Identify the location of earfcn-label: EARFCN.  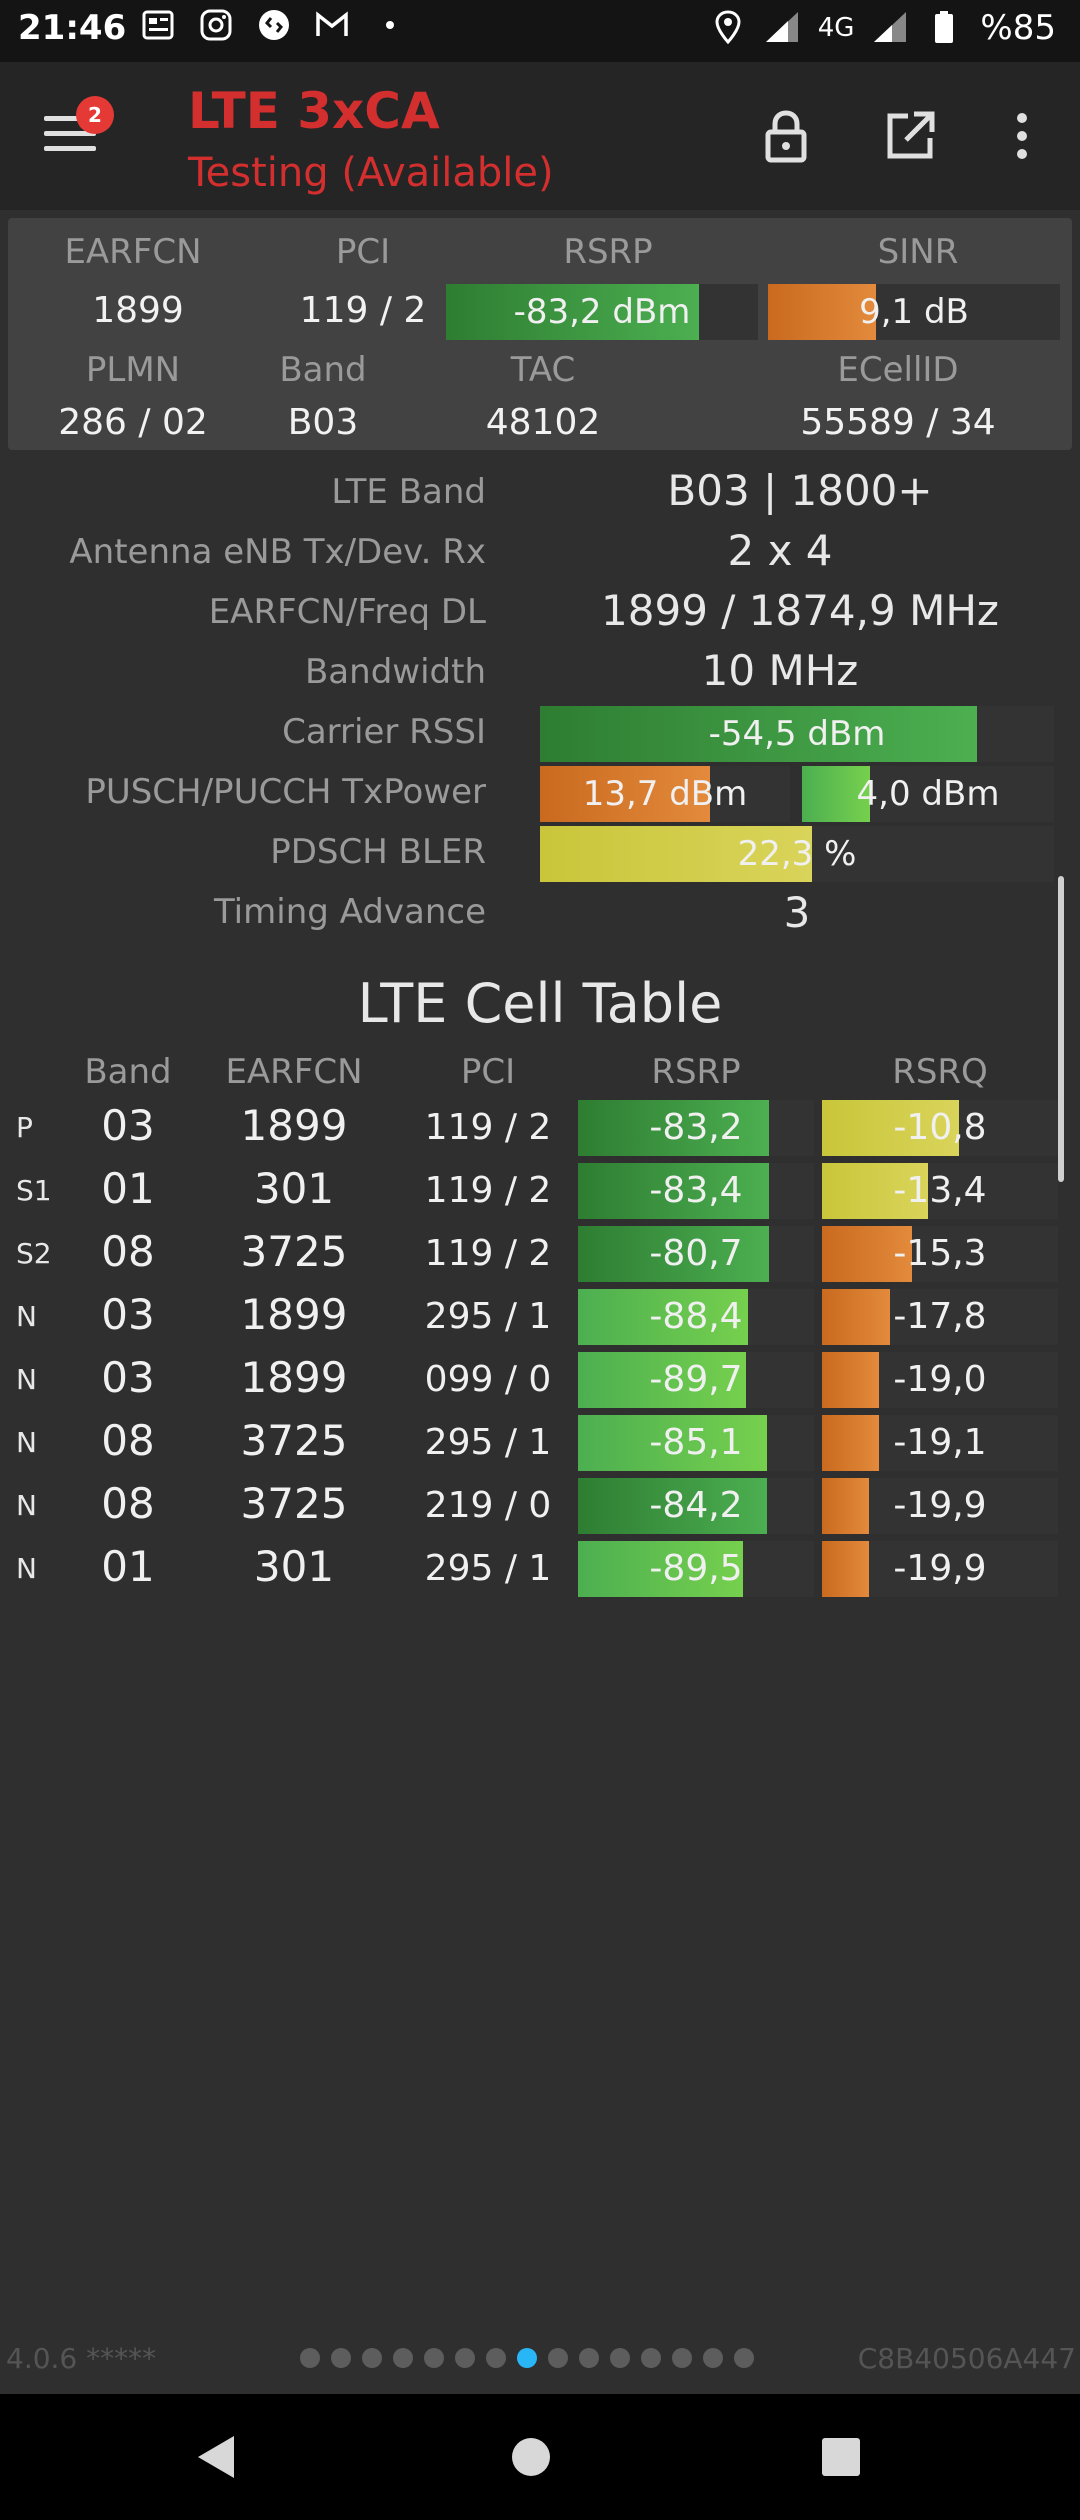
(133, 252).